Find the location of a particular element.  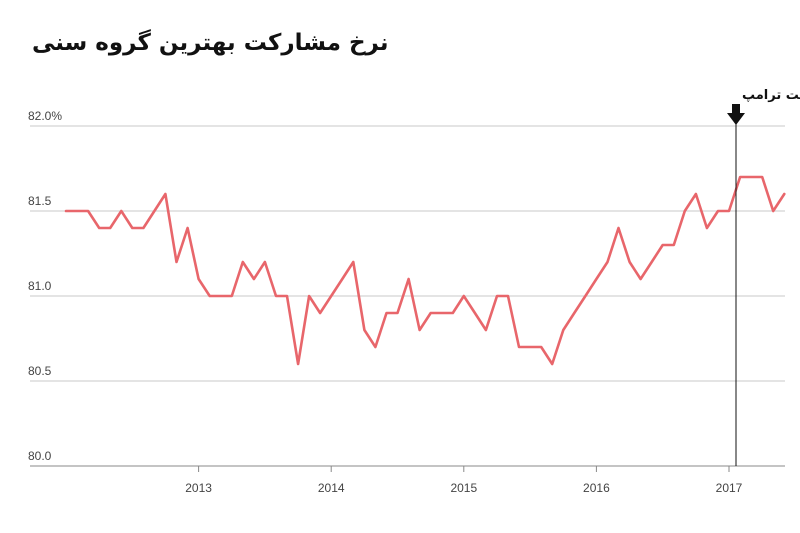

x-tick-label: 2013 is located at coordinates (198, 488).